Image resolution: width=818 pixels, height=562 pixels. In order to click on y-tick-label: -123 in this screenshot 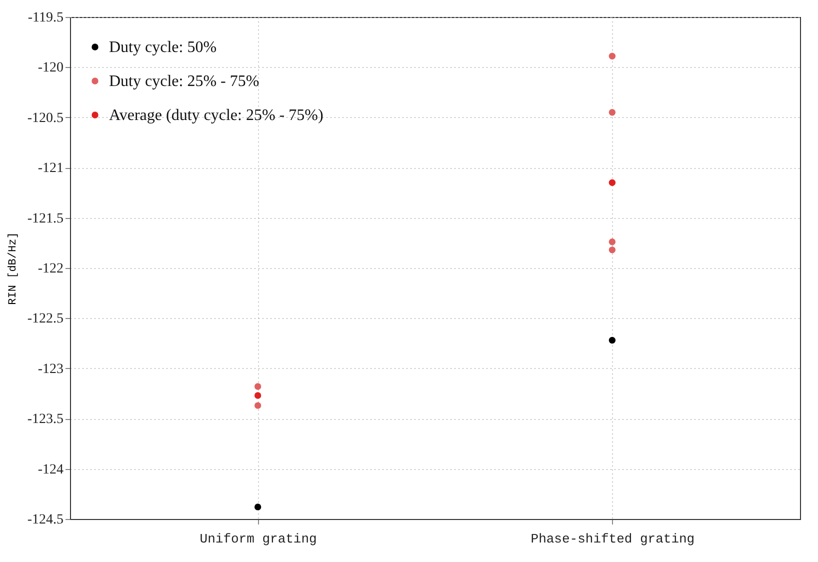, I will do `click(51, 369)`.